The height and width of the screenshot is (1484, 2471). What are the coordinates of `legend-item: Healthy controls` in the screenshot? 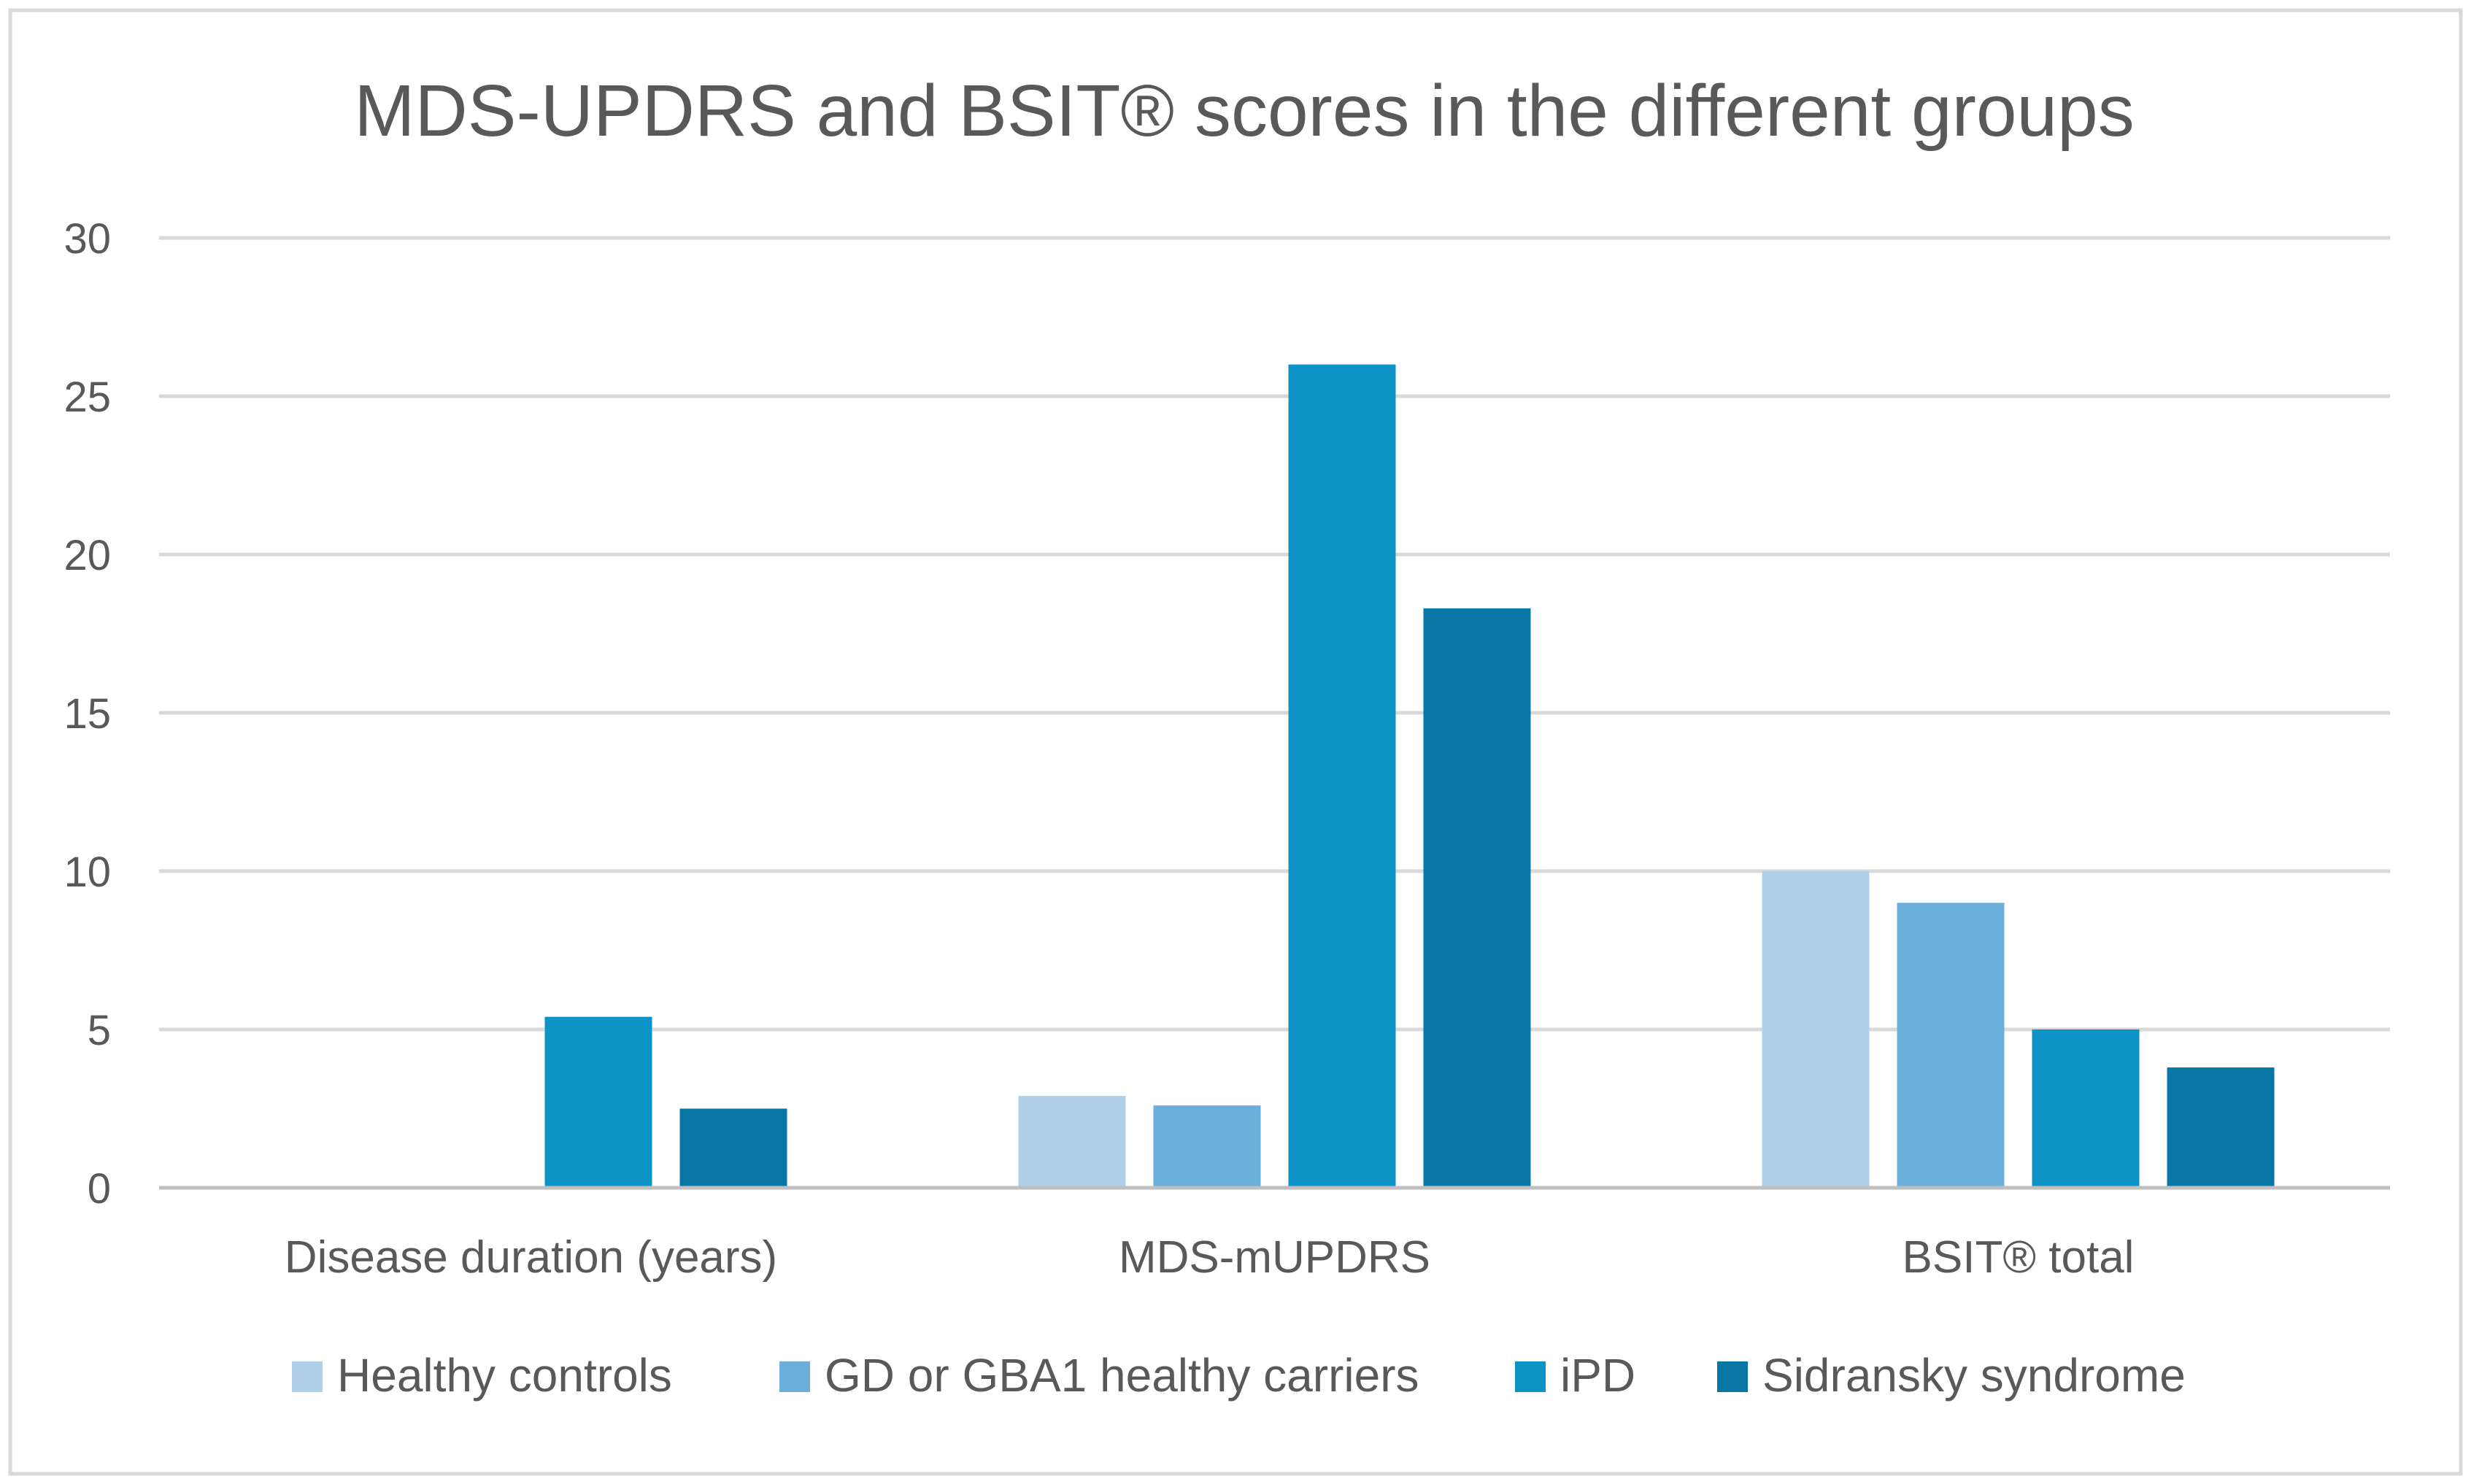 It's located at (482, 1375).